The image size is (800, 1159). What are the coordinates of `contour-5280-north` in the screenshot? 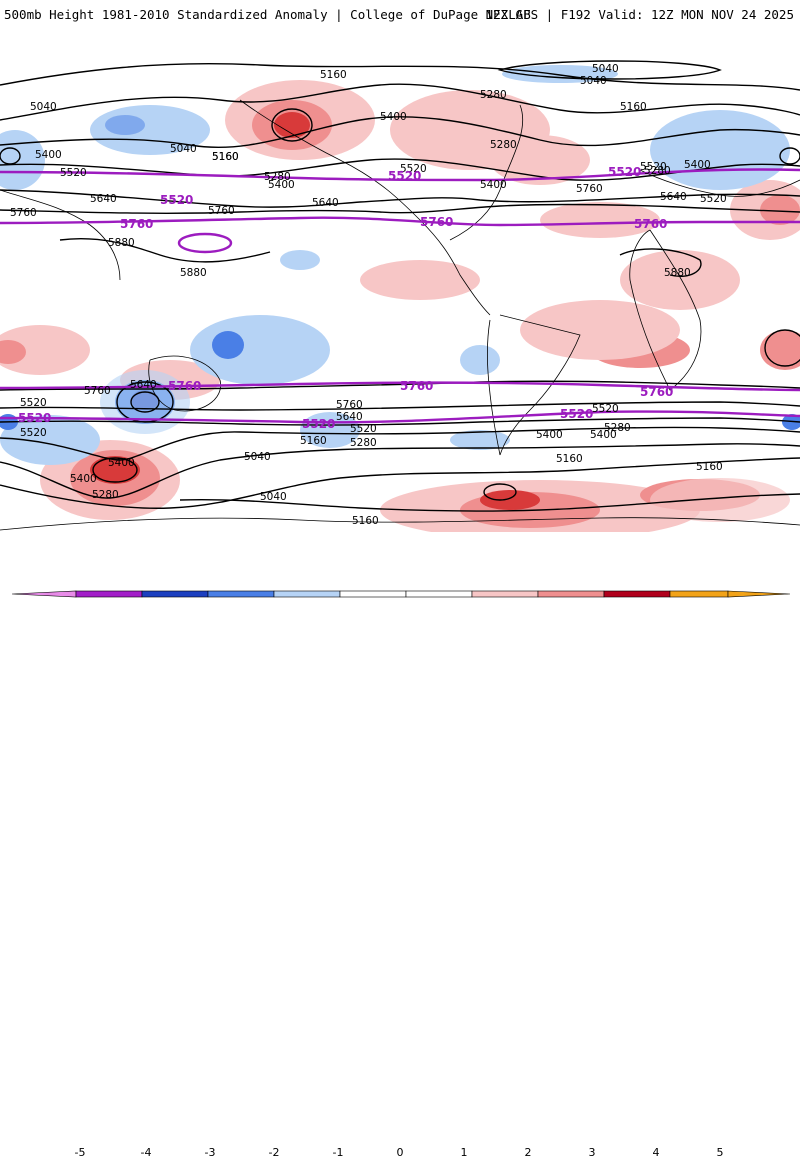 It's located at (400, 102).